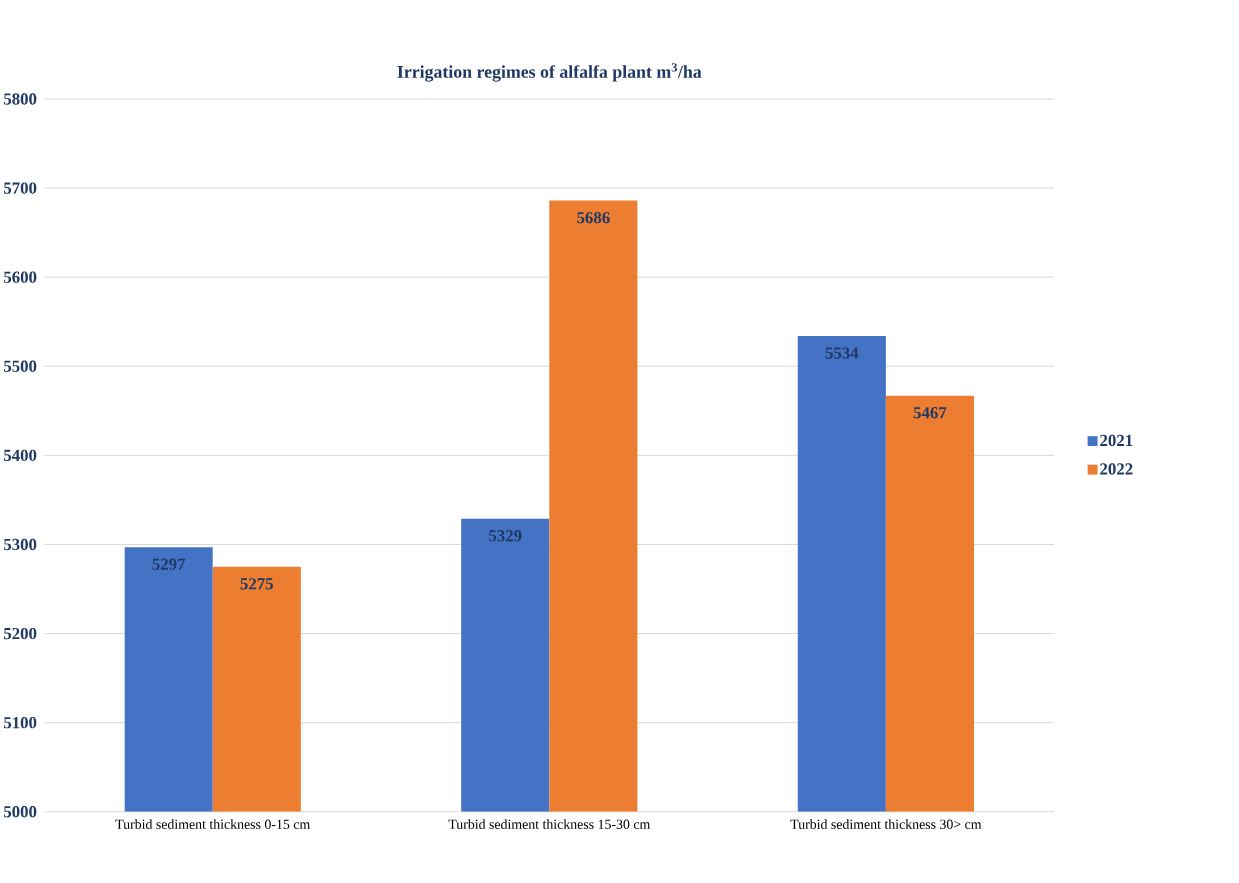 This screenshot has width=1239, height=883. What do you see at coordinates (20, 812) in the screenshot?
I see `y-tick-label: 5000` at bounding box center [20, 812].